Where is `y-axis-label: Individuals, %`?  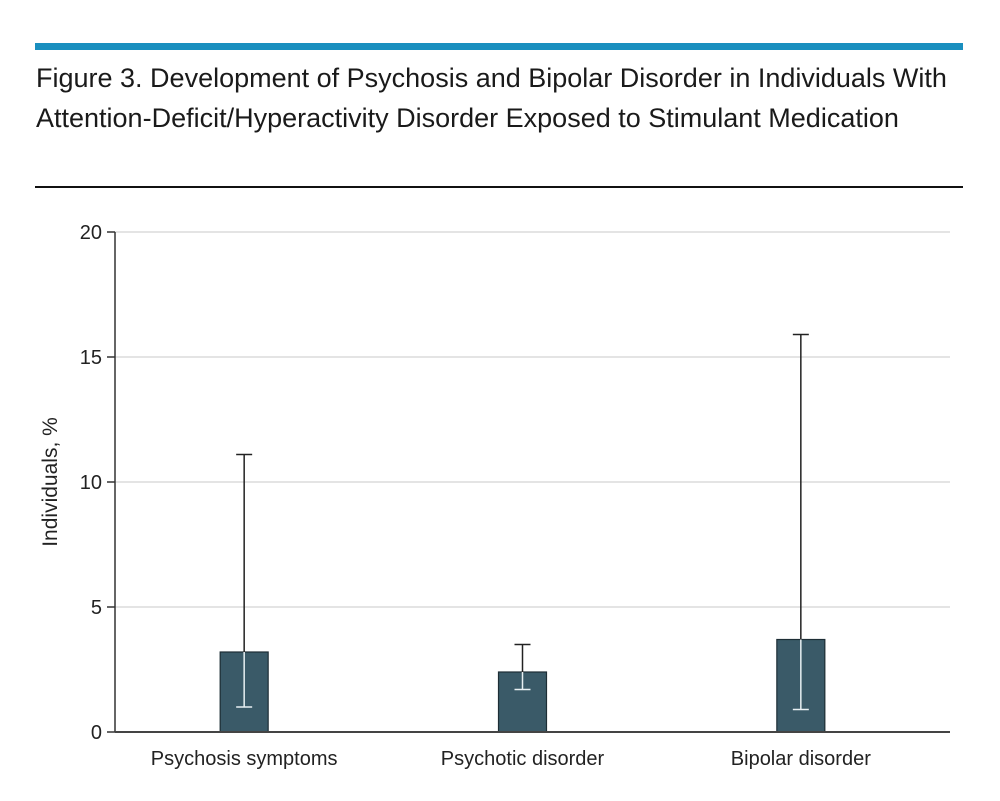 y-axis-label: Individuals, % is located at coordinates (50, 482).